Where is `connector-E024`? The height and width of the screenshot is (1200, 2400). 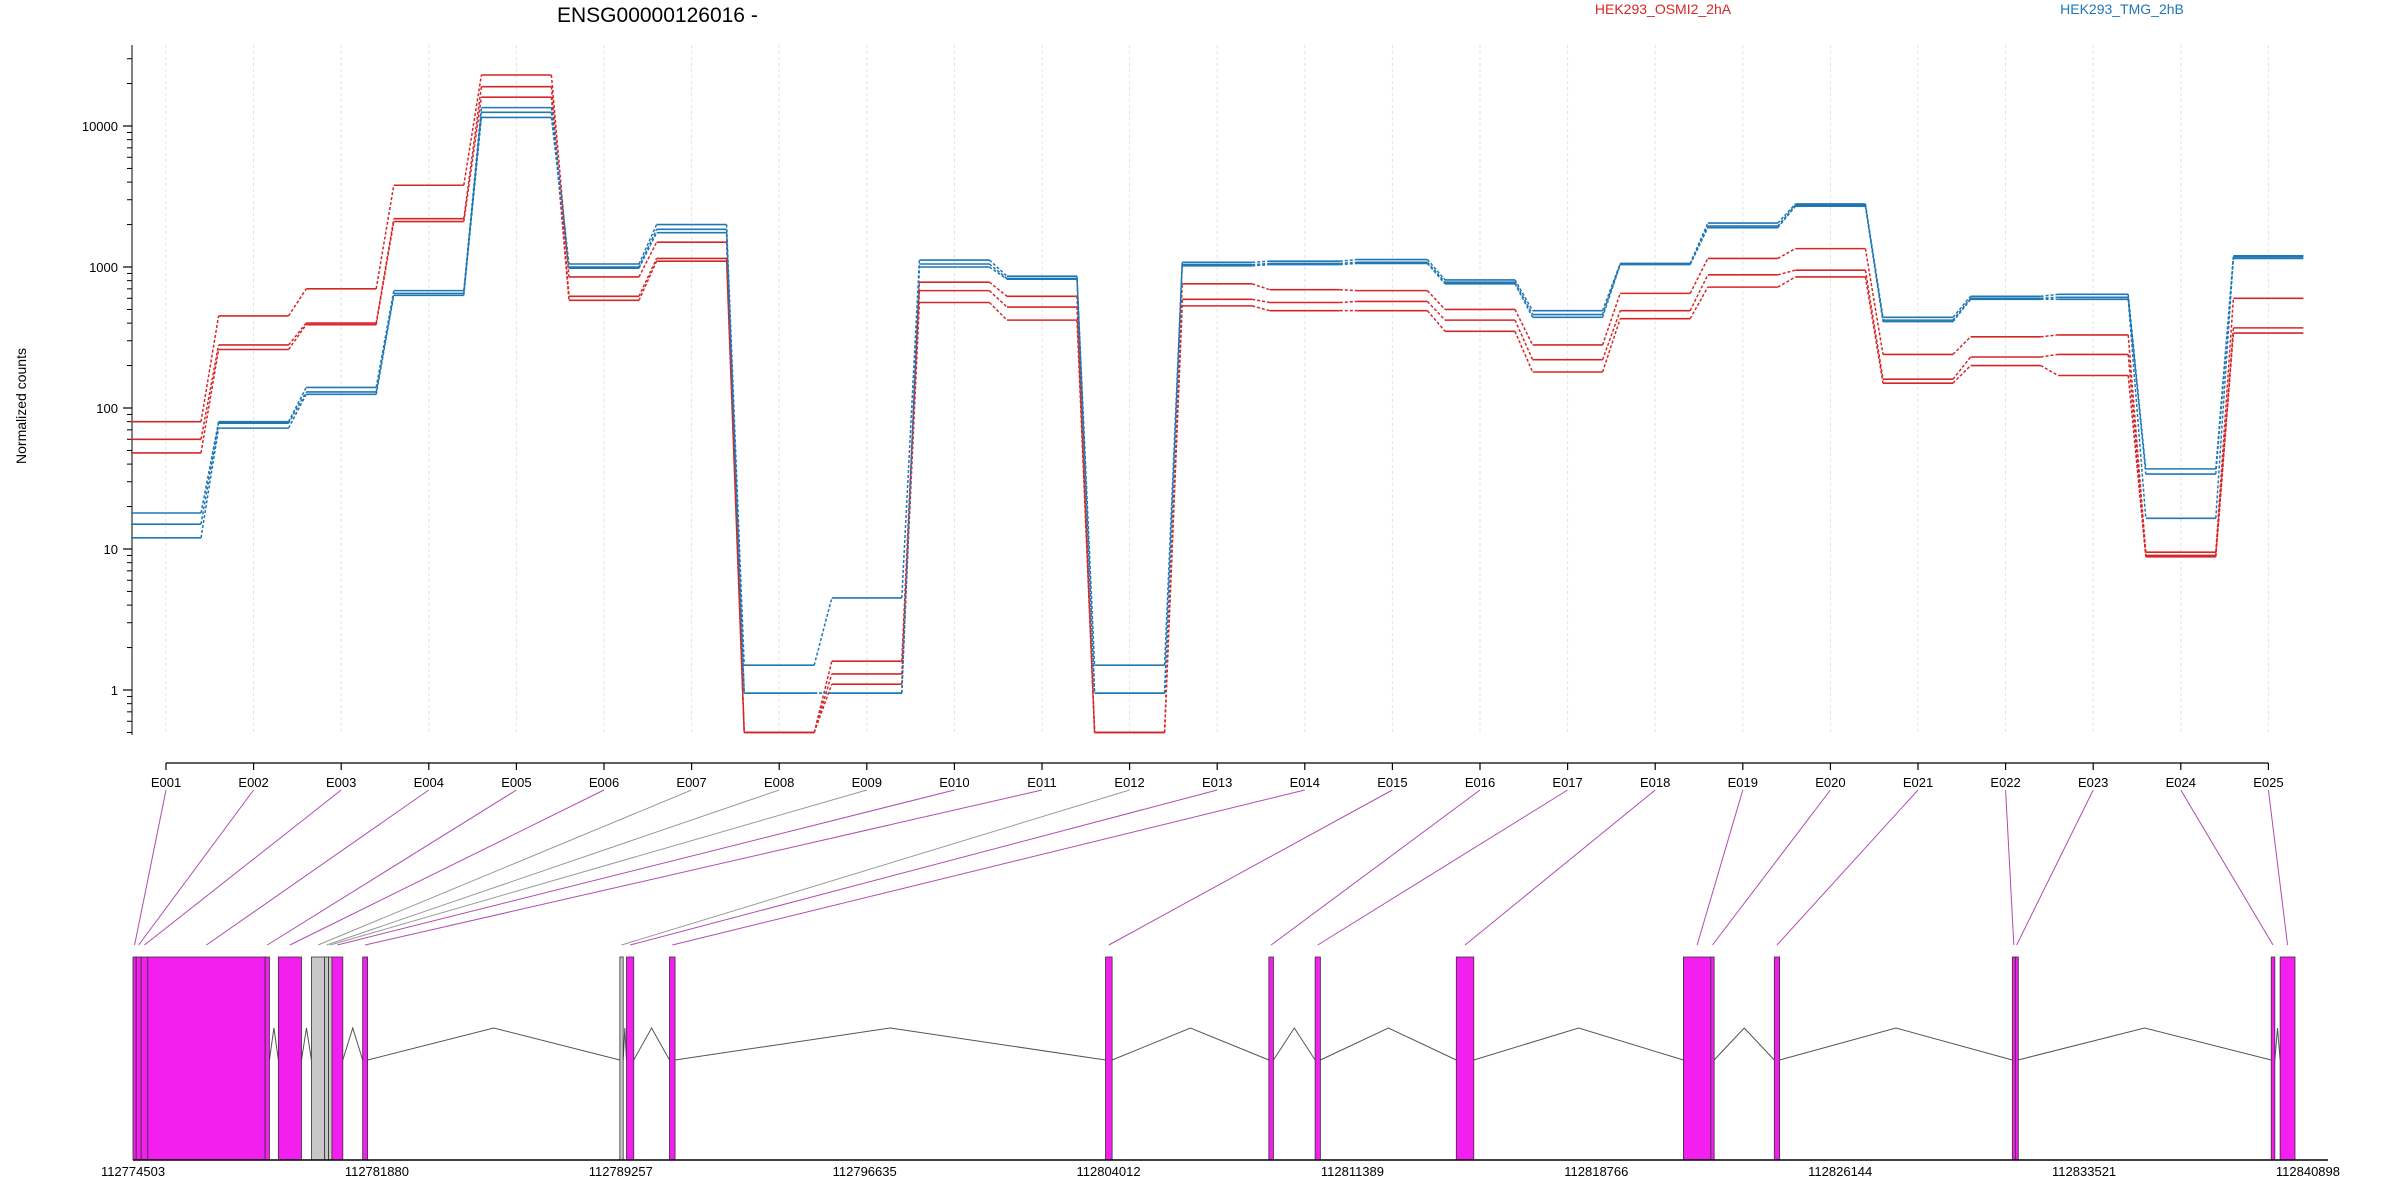 connector-E024 is located at coordinates (2227, 867).